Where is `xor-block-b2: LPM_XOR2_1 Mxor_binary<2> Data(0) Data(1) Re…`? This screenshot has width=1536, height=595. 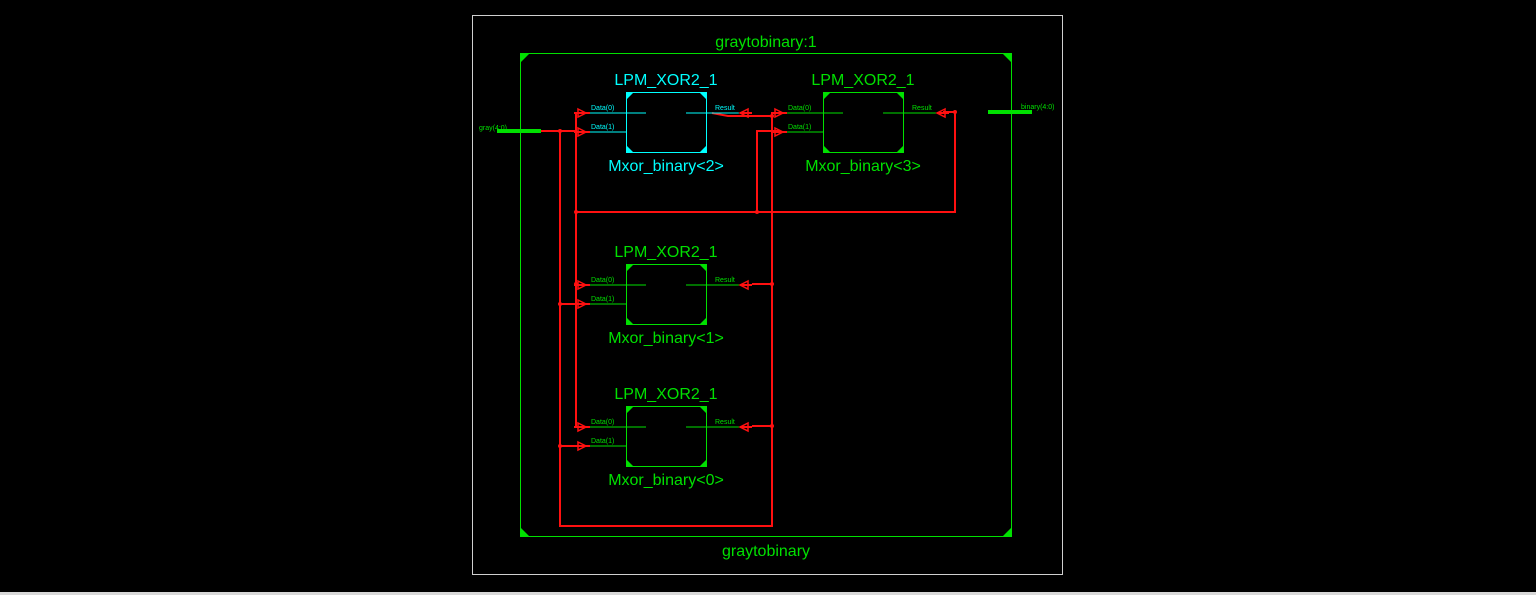 xor-block-b2: LPM_XOR2_1 Mxor_binary<2> Data(0) Data(1) Re… is located at coordinates (663, 123).